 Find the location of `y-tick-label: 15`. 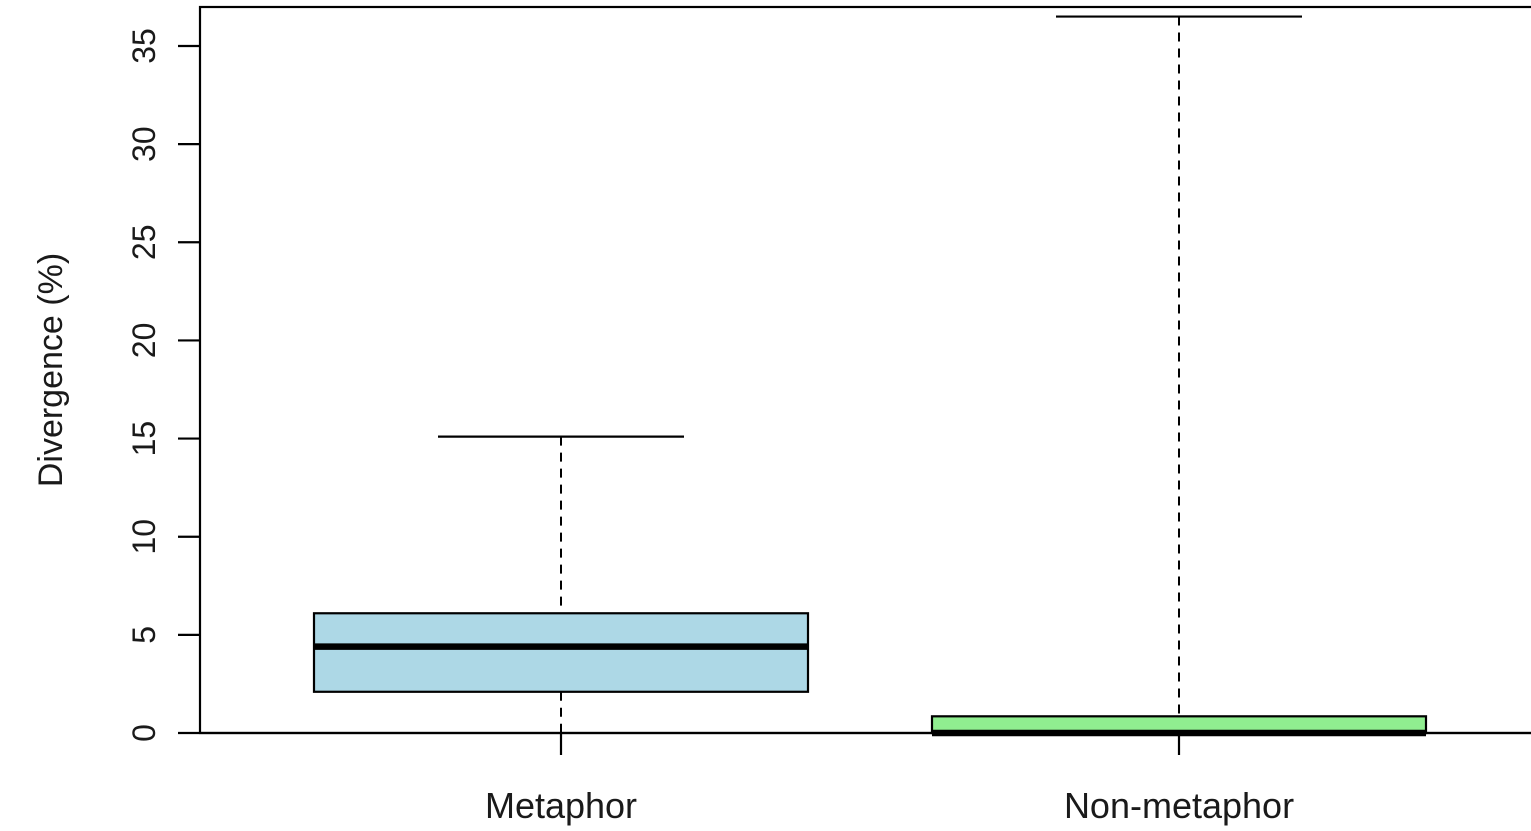

y-tick-label: 15 is located at coordinates (144, 439).